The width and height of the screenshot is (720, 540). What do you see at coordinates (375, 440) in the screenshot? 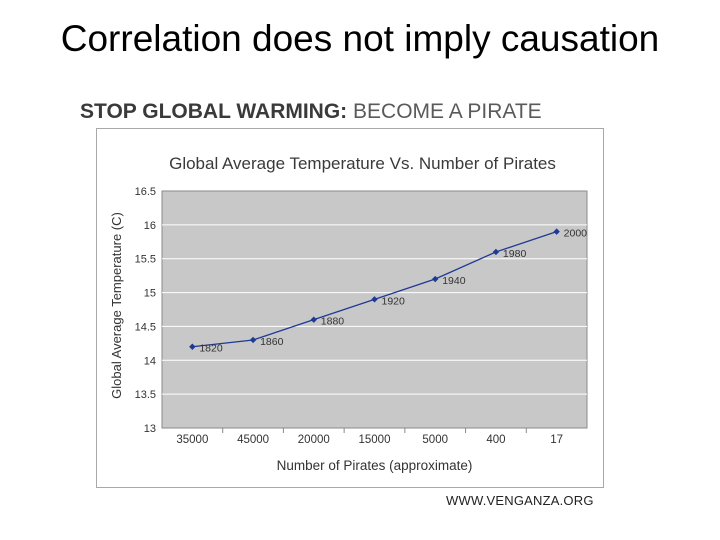
I see `x-tick-label: 15000` at bounding box center [375, 440].